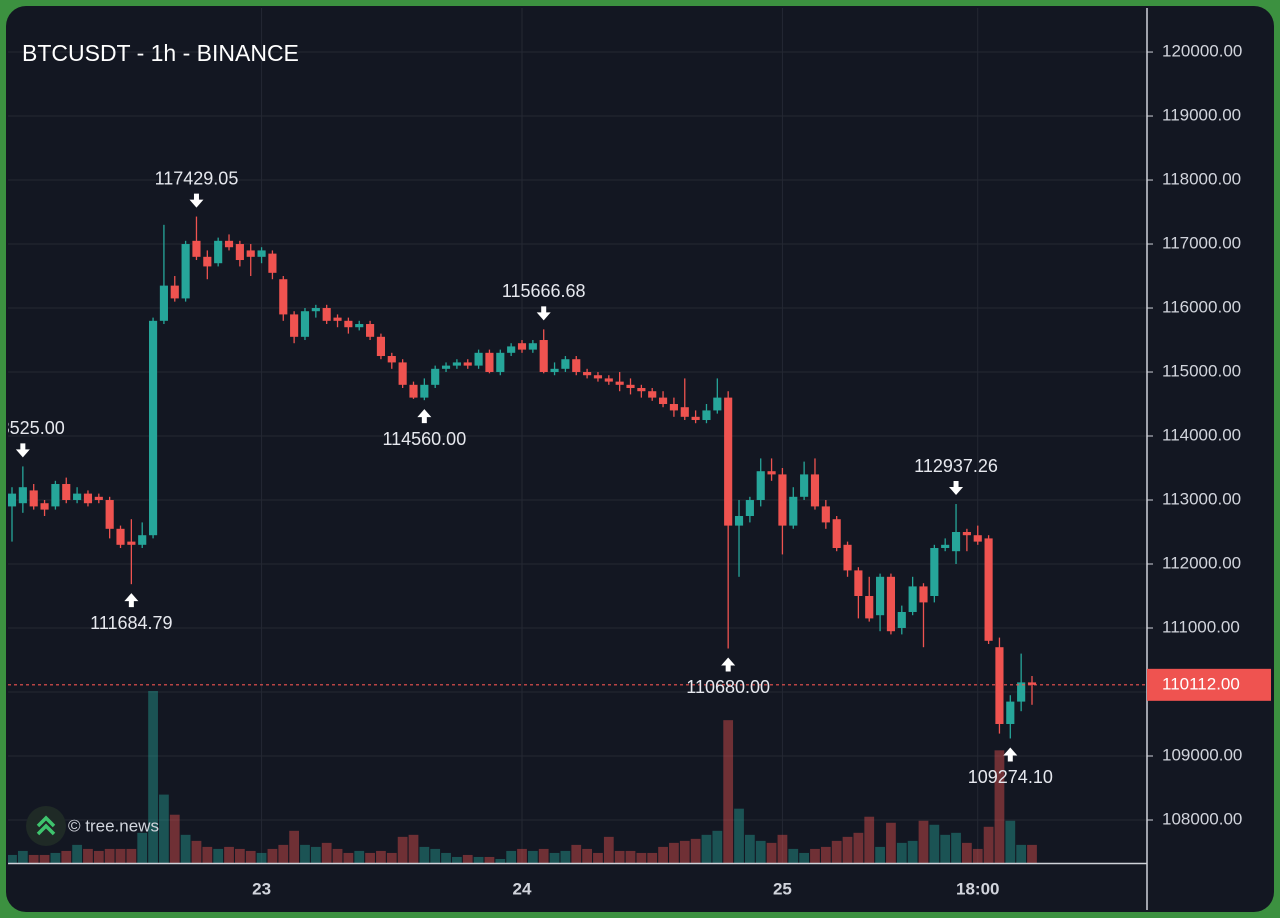 The image size is (1280, 918). What do you see at coordinates (522, 888) in the screenshot?
I see `x-tick-label: 24` at bounding box center [522, 888].